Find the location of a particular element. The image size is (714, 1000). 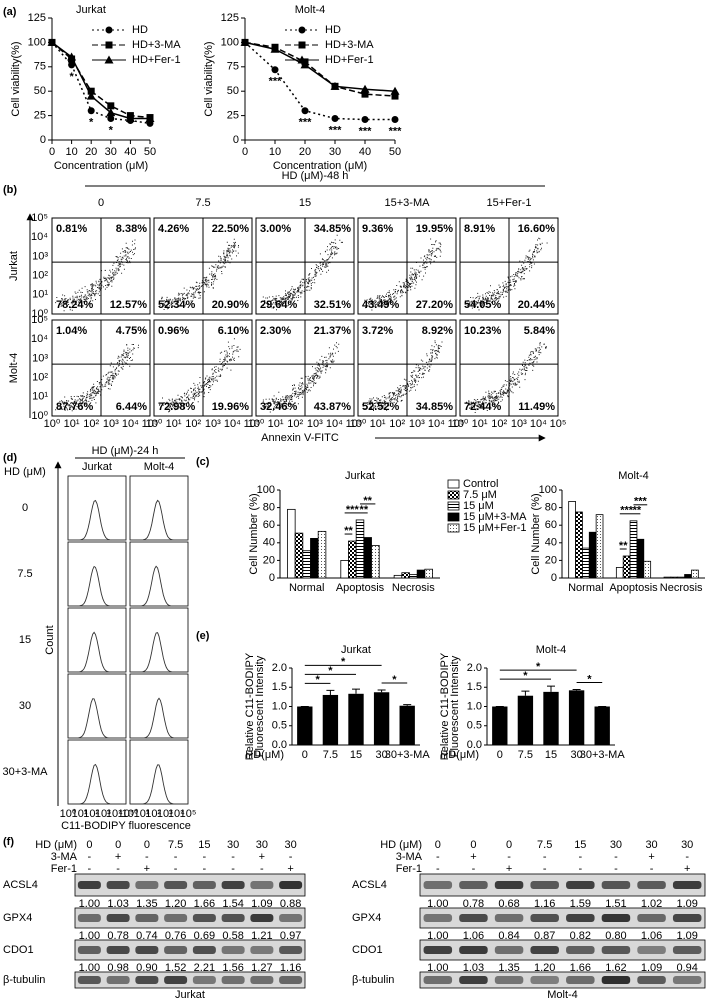

quadrant-percent: 3.72% is located at coordinates (377, 331).